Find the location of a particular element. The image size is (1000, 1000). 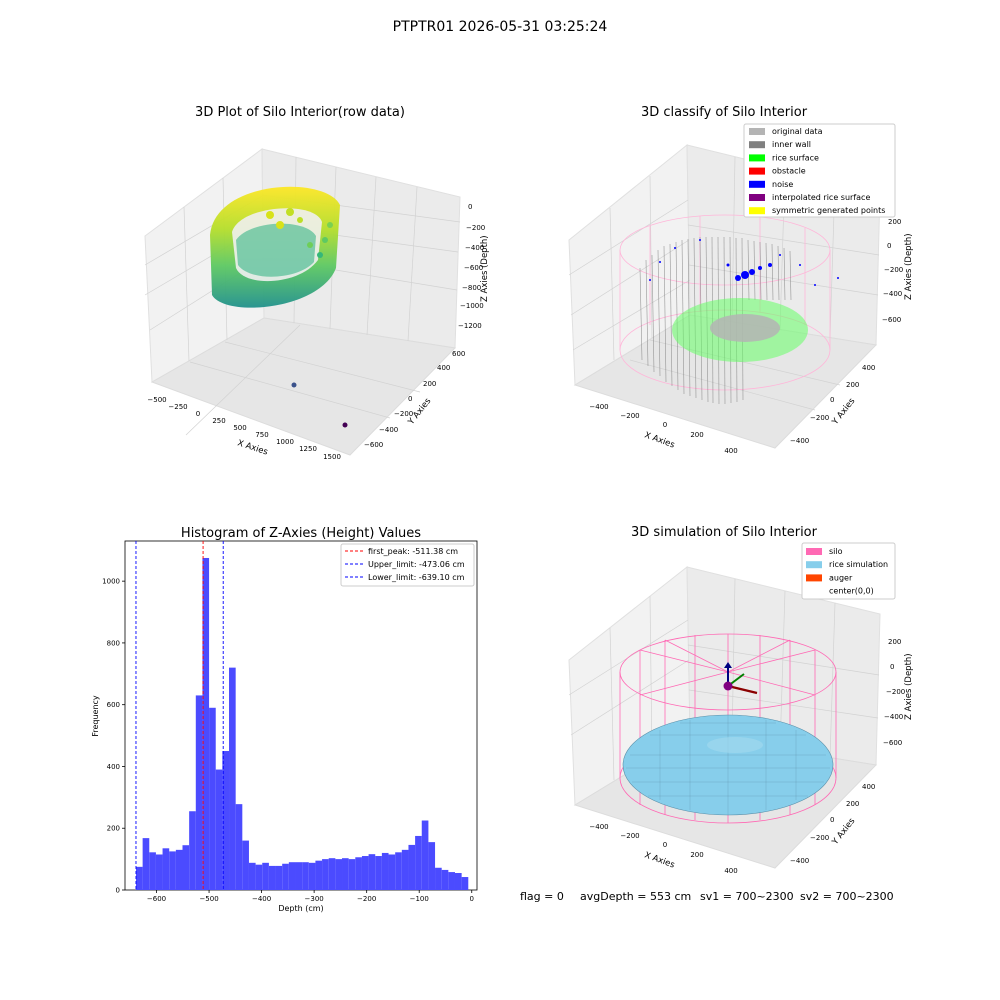

tick-label: 600 is located at coordinates (458, 354).